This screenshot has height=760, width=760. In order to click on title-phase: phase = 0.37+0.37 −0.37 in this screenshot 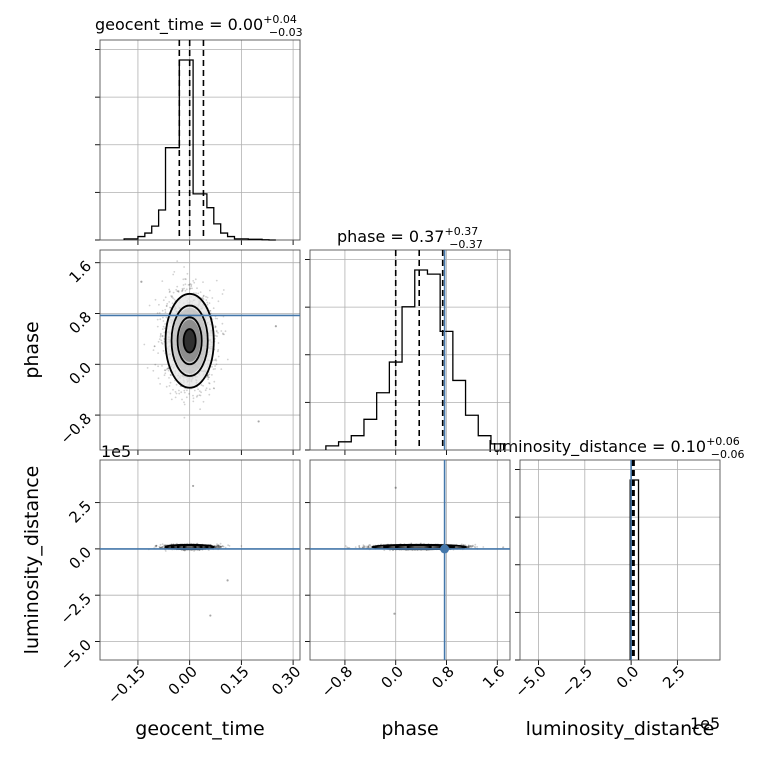, I will do `click(410, 238)`.